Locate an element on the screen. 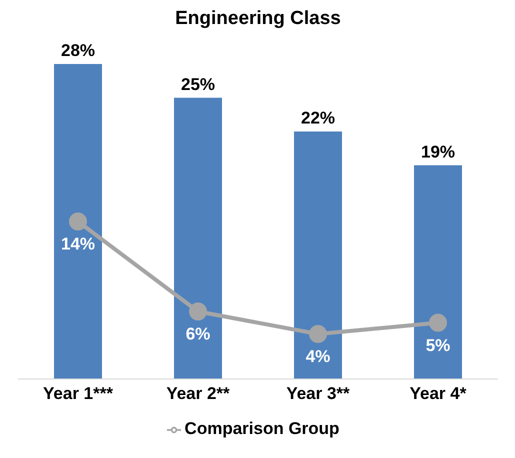  data-label: 14% is located at coordinates (78, 244).